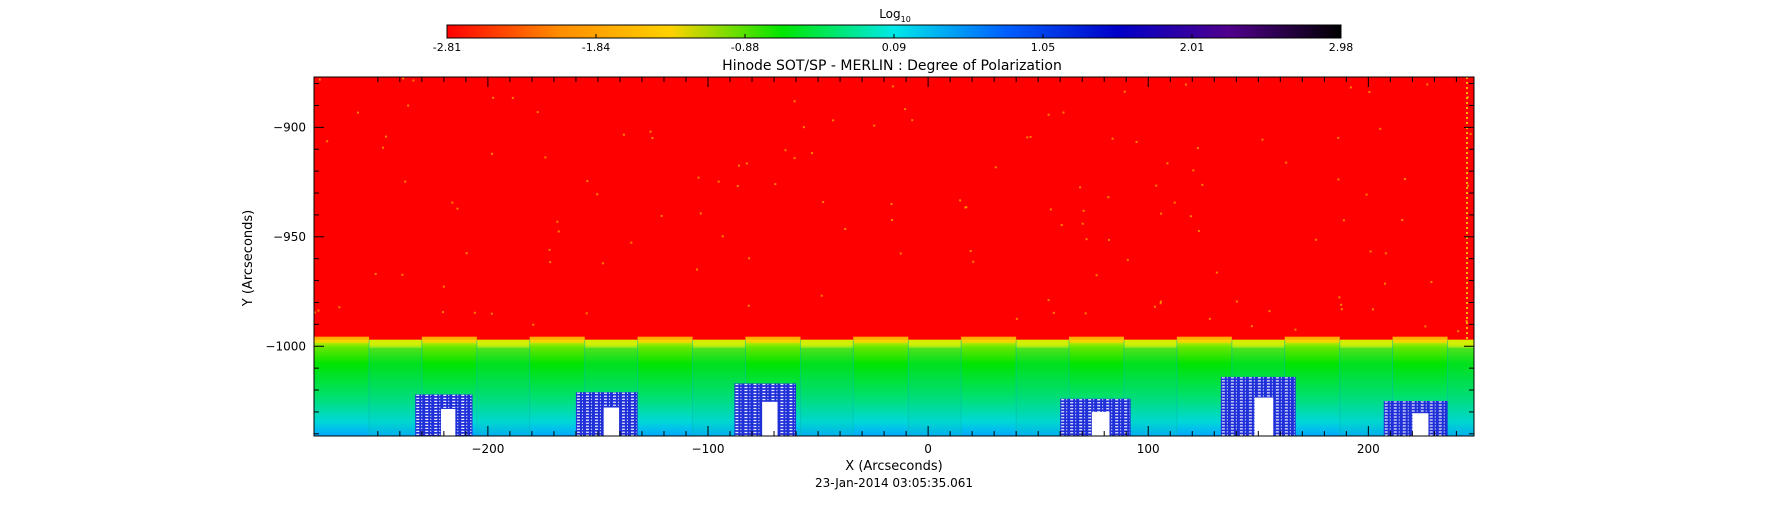 This screenshot has width=1776, height=512. Describe the element at coordinates (248, 258) in the screenshot. I see `y-axis-label: Y (Arcseconds)` at that location.